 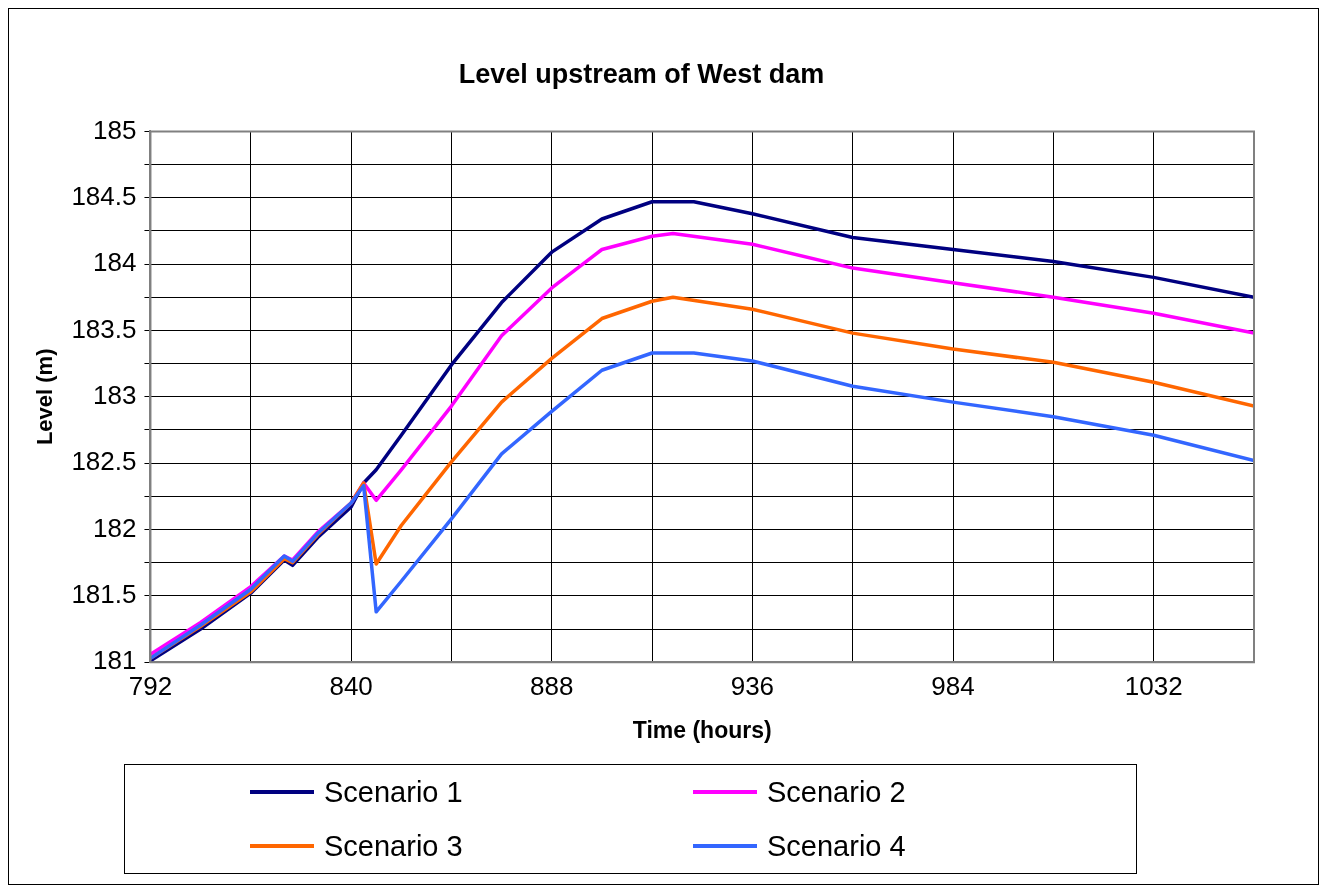 What do you see at coordinates (104, 594) in the screenshot?
I see `y-tick-label: 181.5` at bounding box center [104, 594].